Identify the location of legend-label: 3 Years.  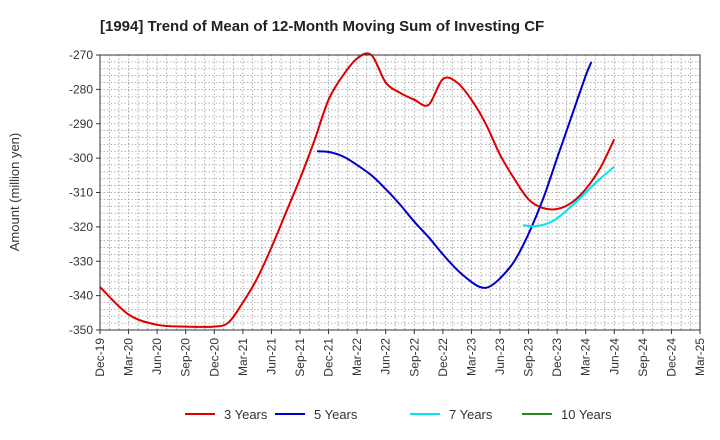
(246, 414).